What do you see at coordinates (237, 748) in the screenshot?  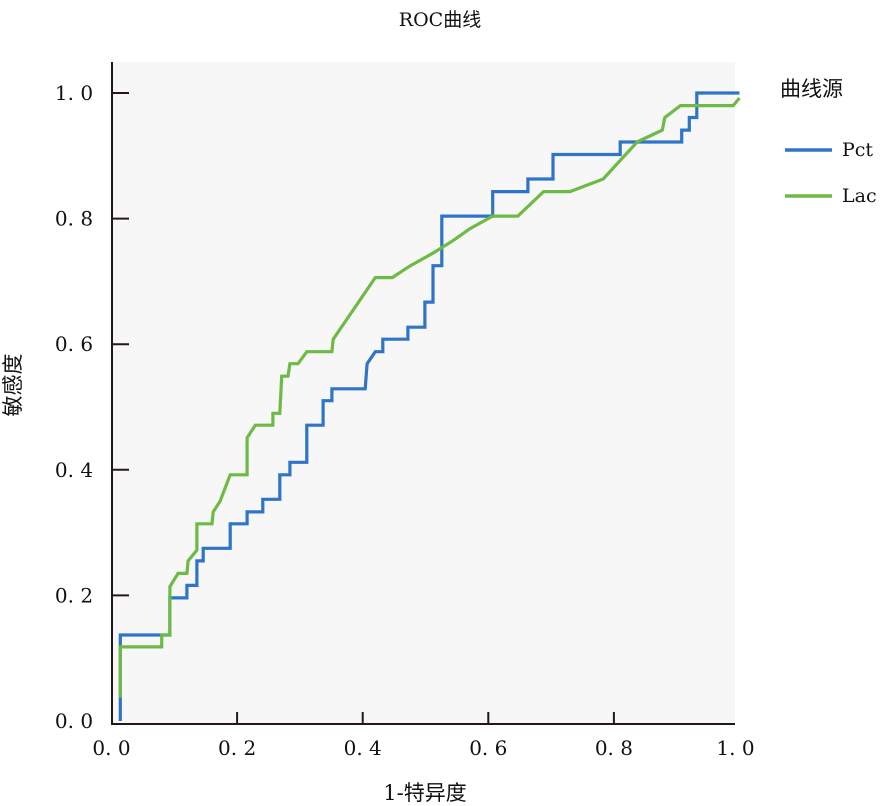 I see `x-tick-label: 0. 2` at bounding box center [237, 748].